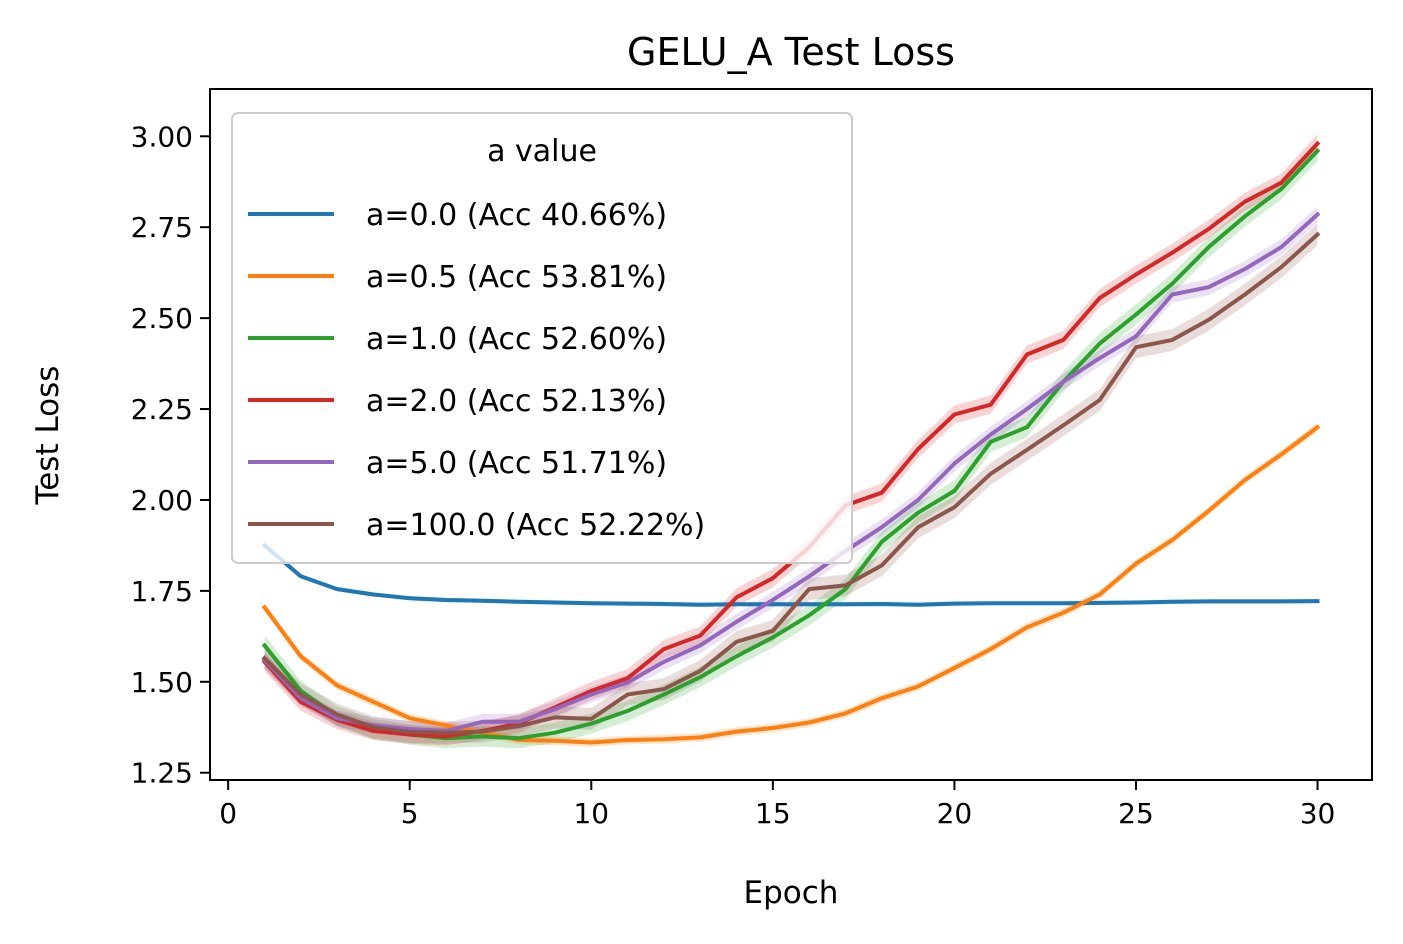 This screenshot has width=1403, height=944. What do you see at coordinates (410, 813) in the screenshot?
I see `x-tick-label: 5` at bounding box center [410, 813].